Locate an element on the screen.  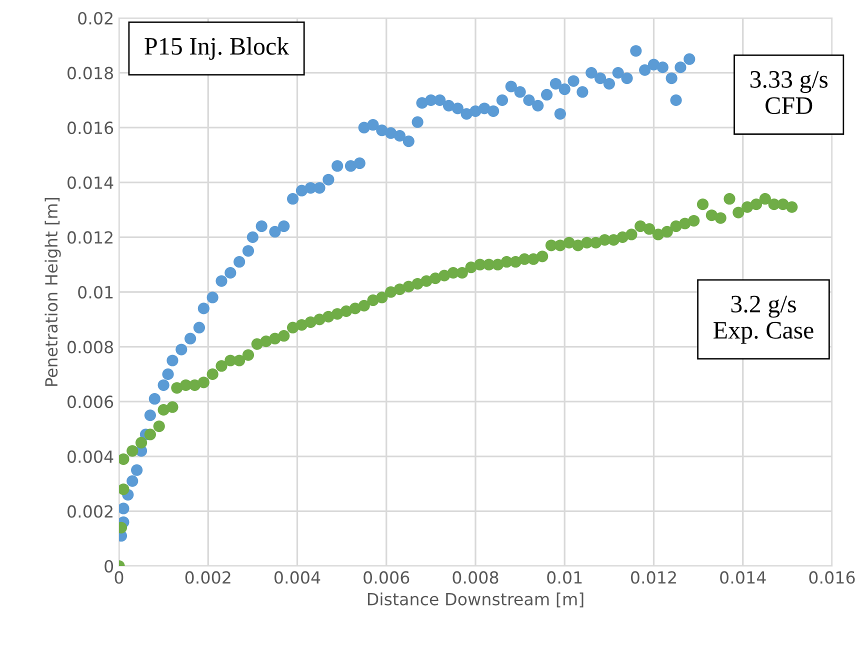
x-tick-label: 0.006 is located at coordinates (387, 577).